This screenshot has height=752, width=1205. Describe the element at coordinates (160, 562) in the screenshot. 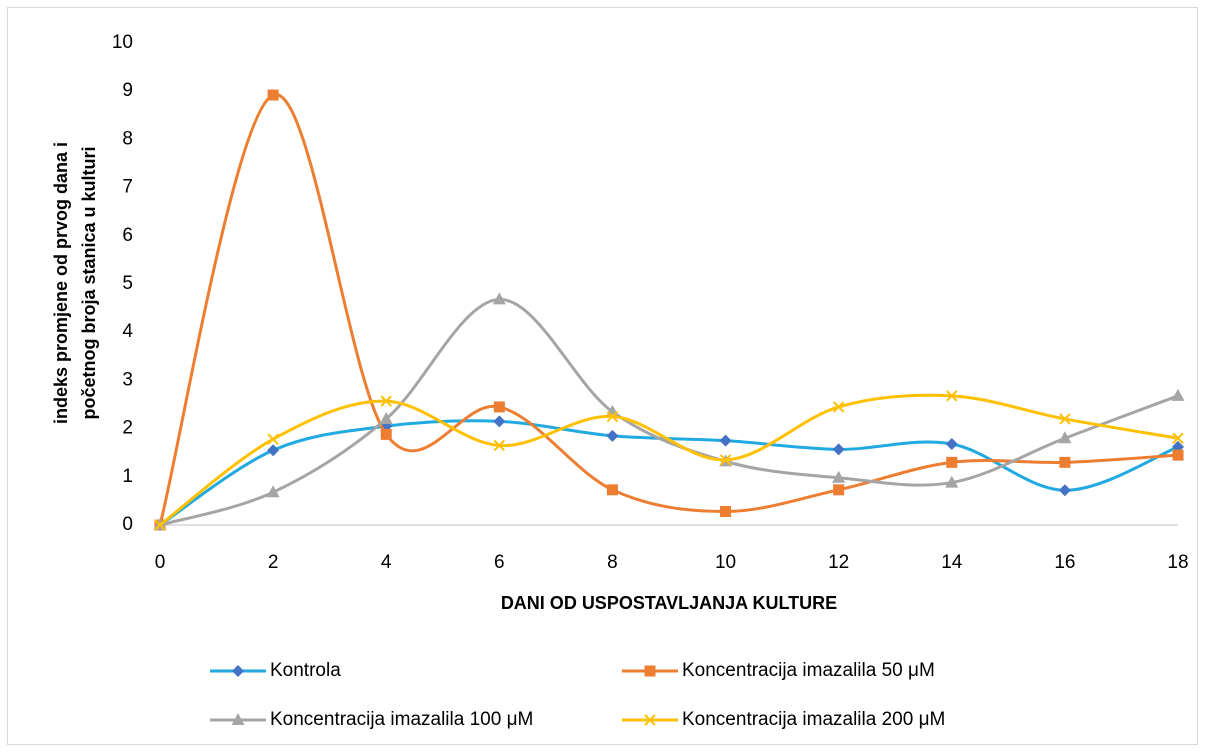

I see `x-tick-label: 0` at that location.